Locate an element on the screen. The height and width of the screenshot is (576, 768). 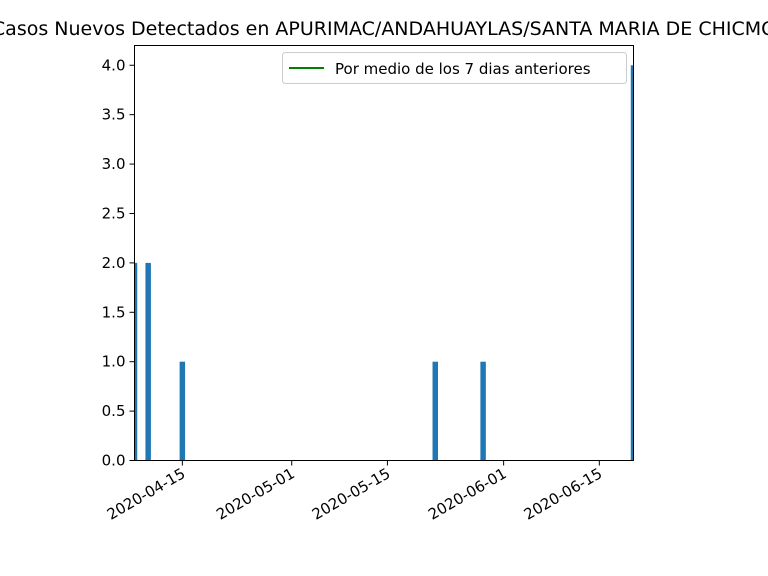
legend-entry-label: Por medio de los 7 dias anteriores is located at coordinates (463, 69).